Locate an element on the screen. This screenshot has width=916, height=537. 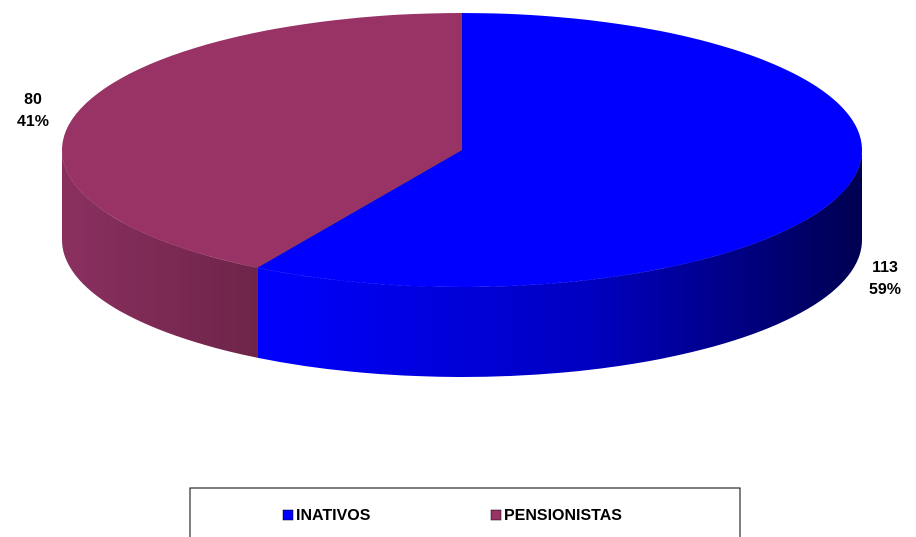
pie-side is located at coordinates (160, 254).